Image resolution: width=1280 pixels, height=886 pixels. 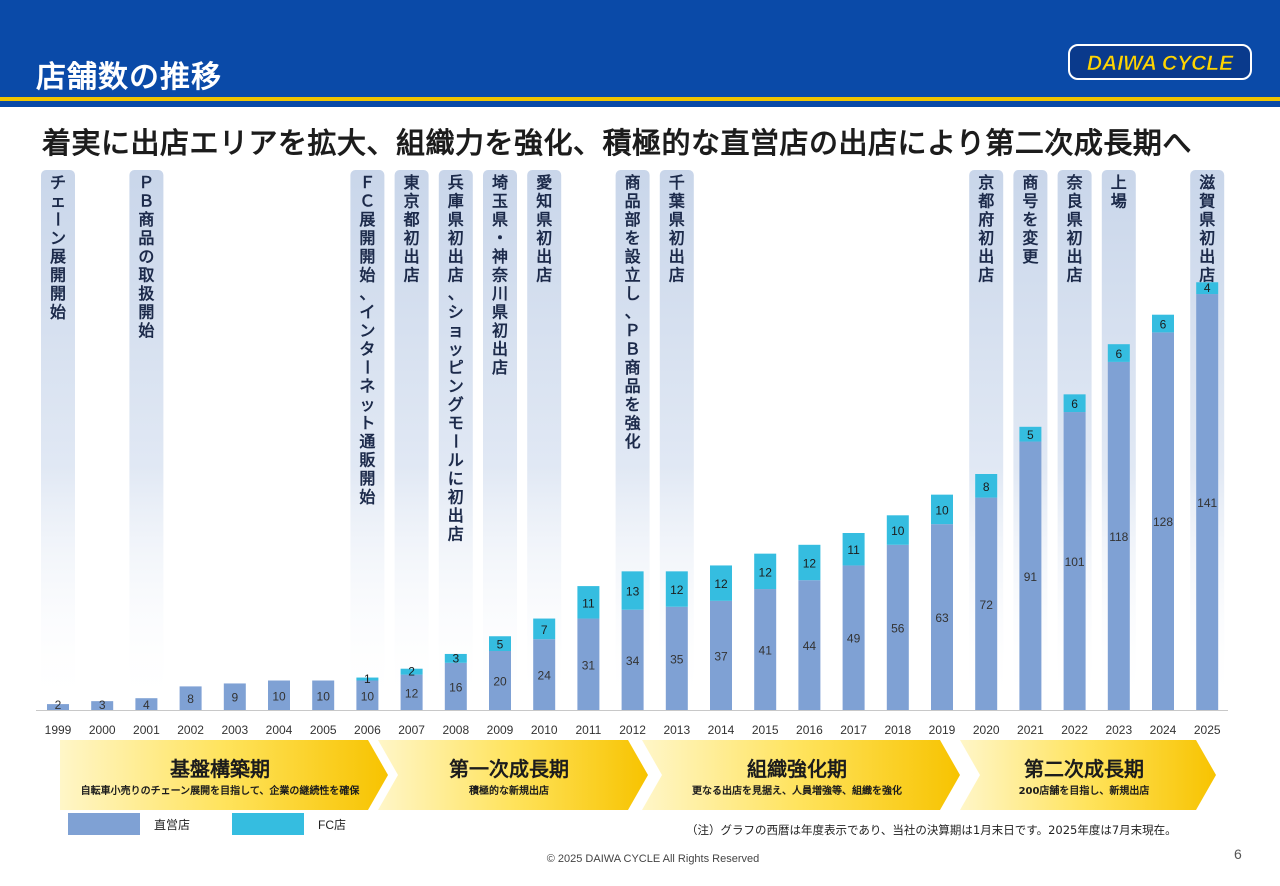 What do you see at coordinates (1163, 730) in the screenshot?
I see `tick-label-2024: 2024` at bounding box center [1163, 730].